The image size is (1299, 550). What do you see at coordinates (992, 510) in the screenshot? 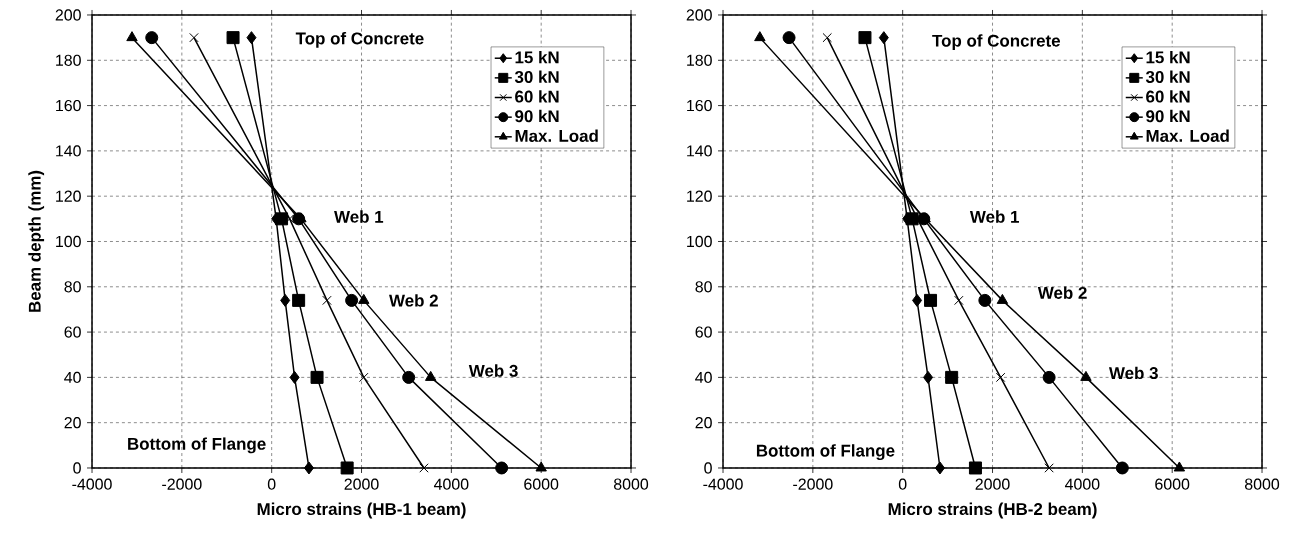
I see `x-axis-title: Micro strains (HB-2 beam)` at bounding box center [992, 510].